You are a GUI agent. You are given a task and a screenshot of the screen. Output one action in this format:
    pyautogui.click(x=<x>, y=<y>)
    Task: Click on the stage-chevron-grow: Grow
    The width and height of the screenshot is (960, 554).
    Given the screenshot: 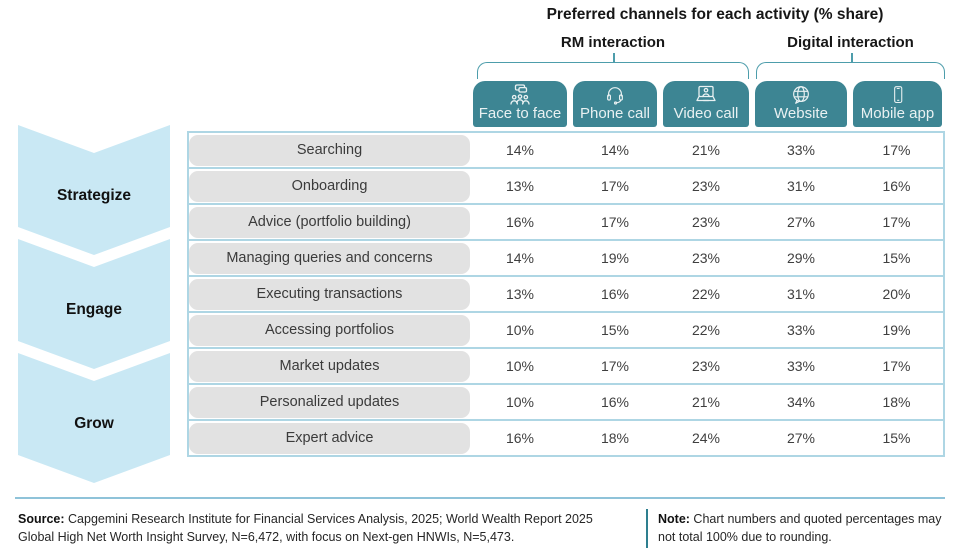 What is the action you would take?
    pyautogui.click(x=94, y=418)
    